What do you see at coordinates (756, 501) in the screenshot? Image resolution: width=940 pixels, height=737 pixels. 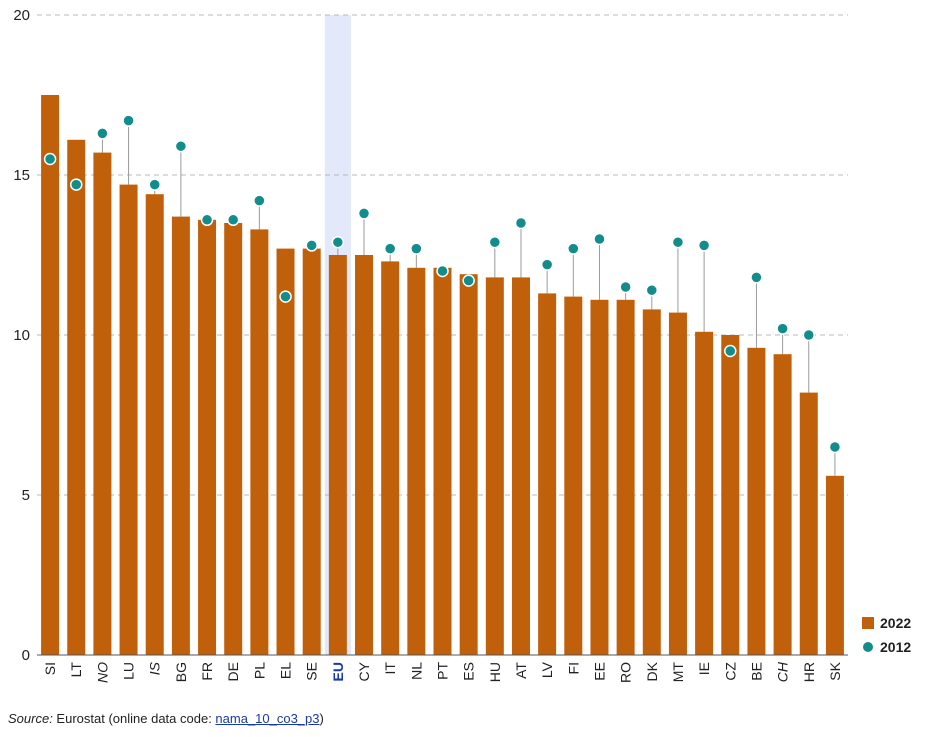 I see `bar-2022-BE` at bounding box center [756, 501].